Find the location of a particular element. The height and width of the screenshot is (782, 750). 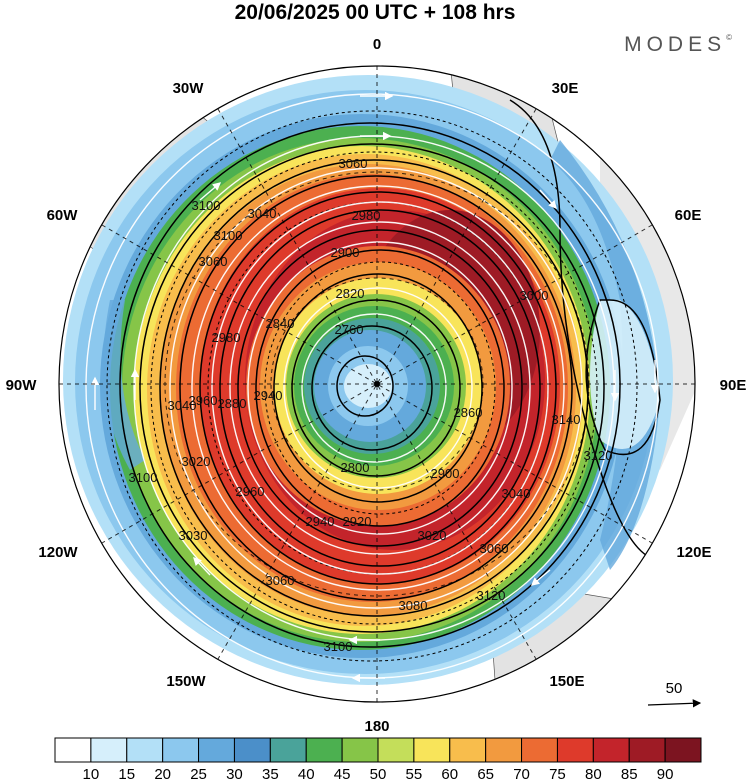

contour-label: 3080 is located at coordinates (413, 605).